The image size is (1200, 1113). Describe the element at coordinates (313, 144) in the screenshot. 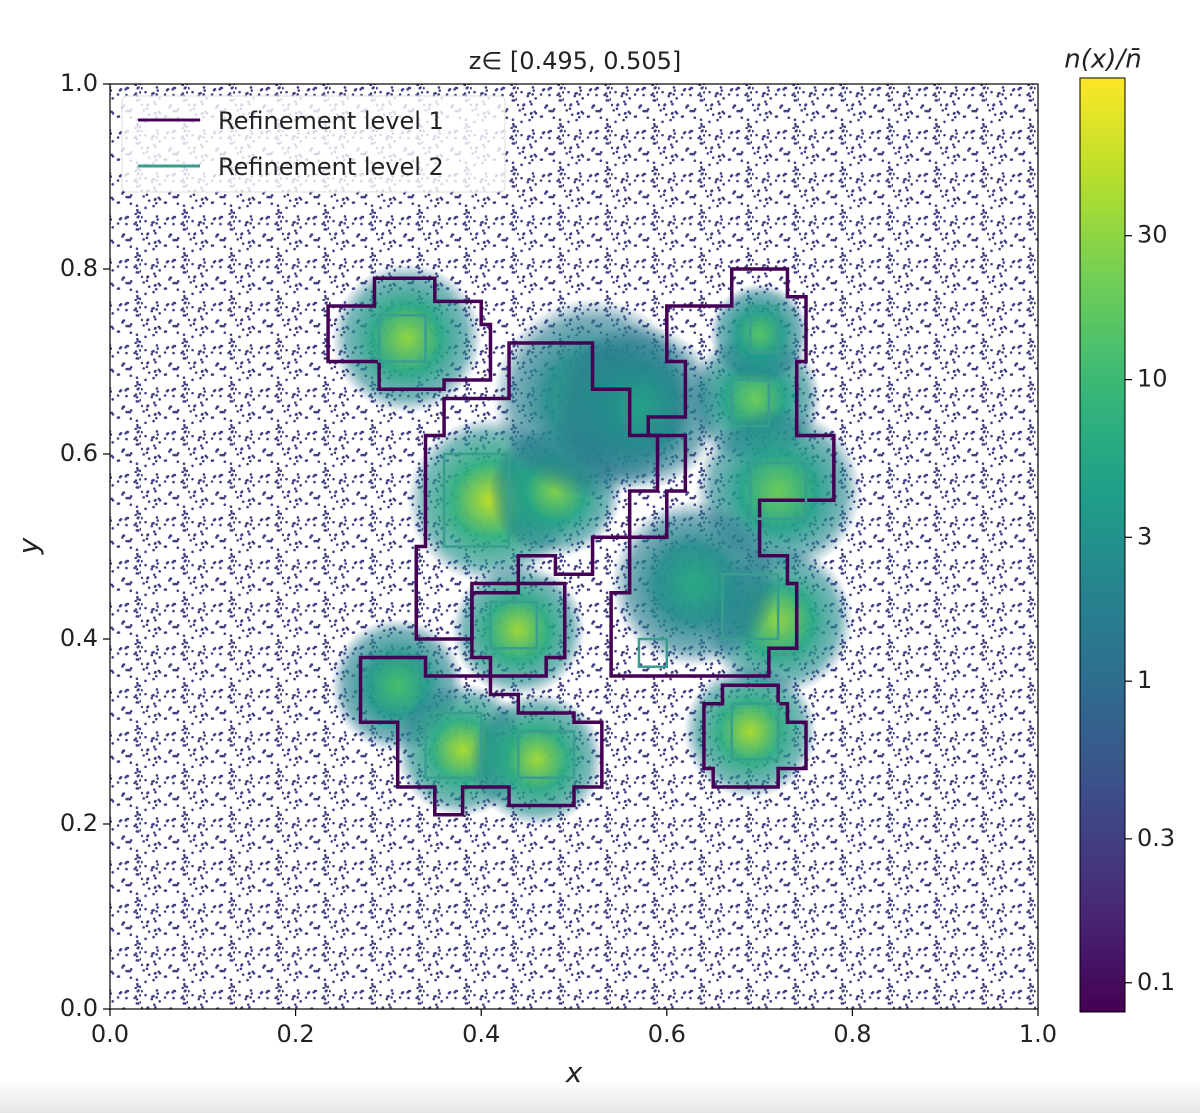

I see `legend-box` at that location.